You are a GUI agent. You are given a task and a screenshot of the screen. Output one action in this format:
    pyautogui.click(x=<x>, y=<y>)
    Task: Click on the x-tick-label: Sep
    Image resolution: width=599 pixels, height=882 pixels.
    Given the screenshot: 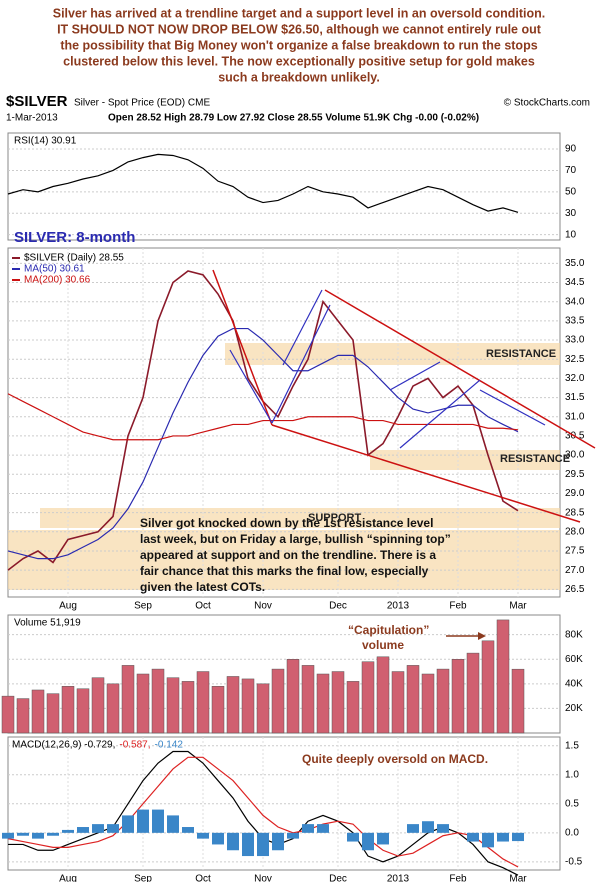 What is the action you would take?
    pyautogui.click(x=143, y=606)
    